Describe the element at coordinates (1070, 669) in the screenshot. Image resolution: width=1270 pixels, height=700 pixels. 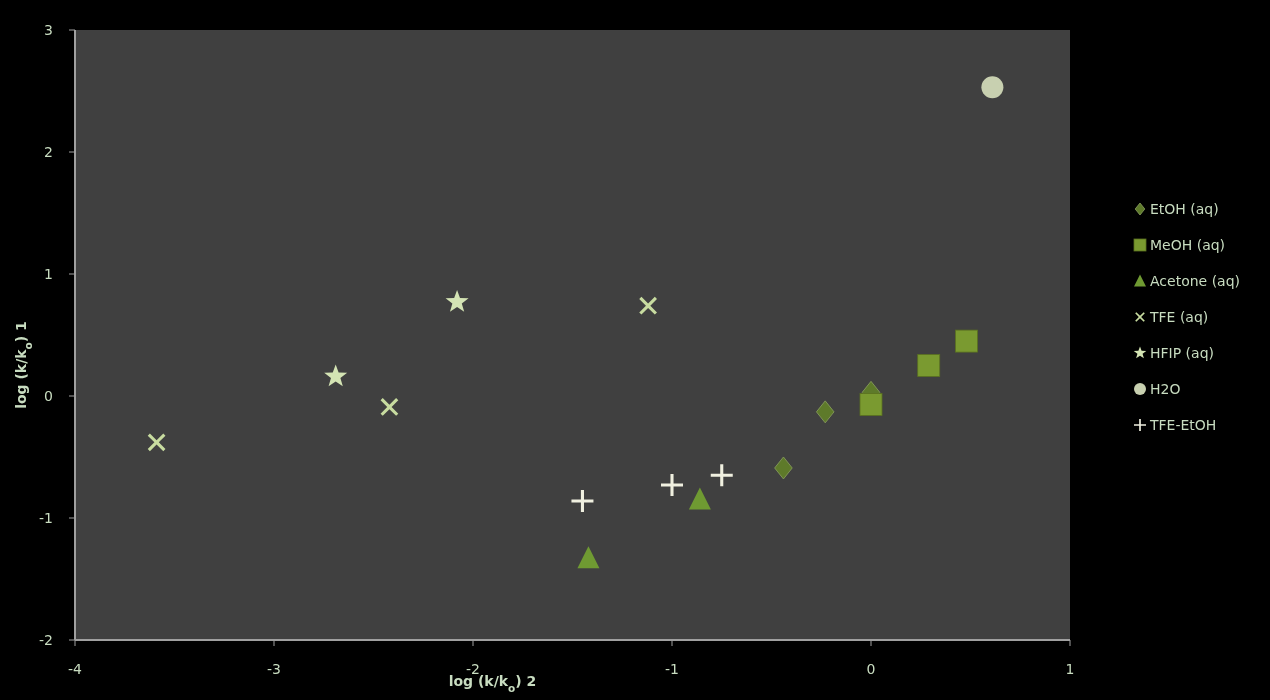
I see `x-tick-label: 1` at that location.